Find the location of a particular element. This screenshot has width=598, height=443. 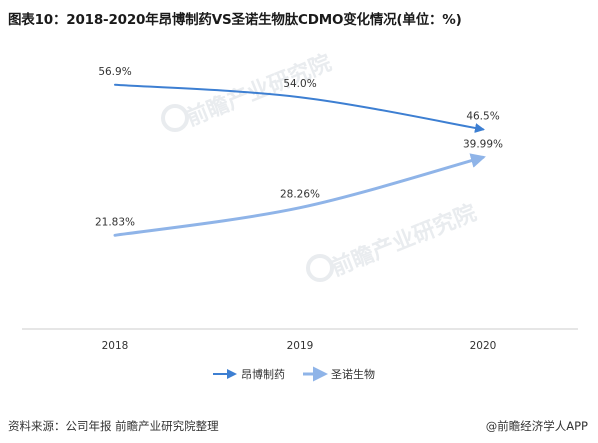

legend-label: 圣诺生物 is located at coordinates (353, 374).